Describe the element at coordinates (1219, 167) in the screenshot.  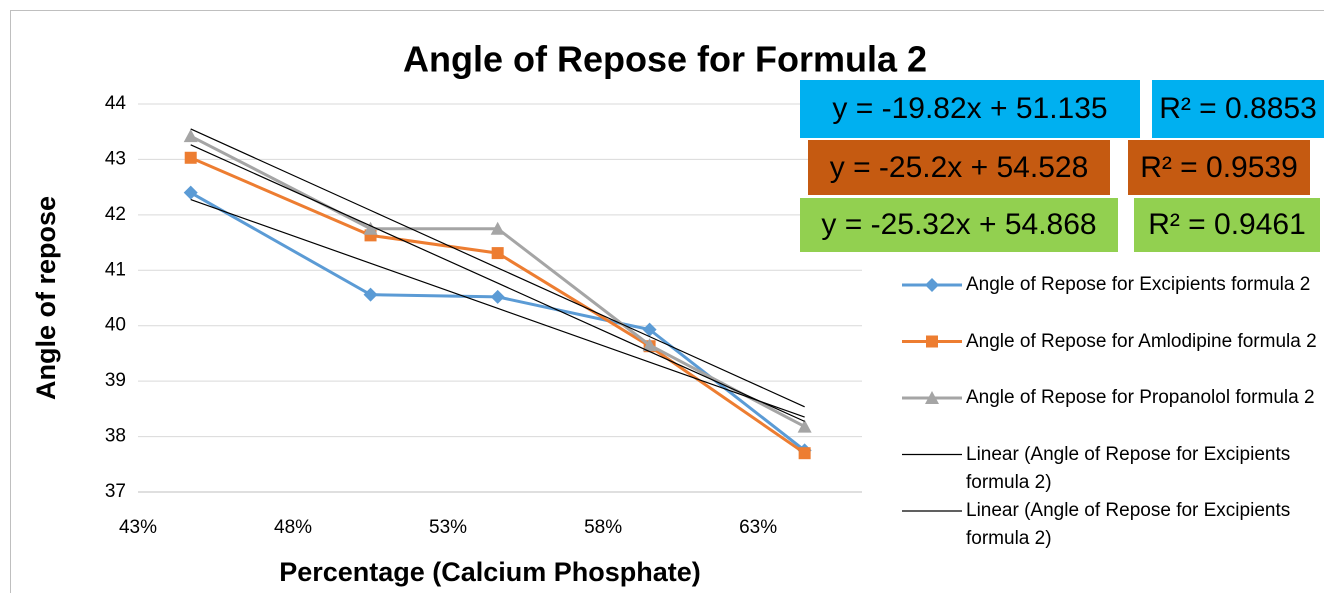
I see `r-squared-label: R² = 0.9539` at that location.